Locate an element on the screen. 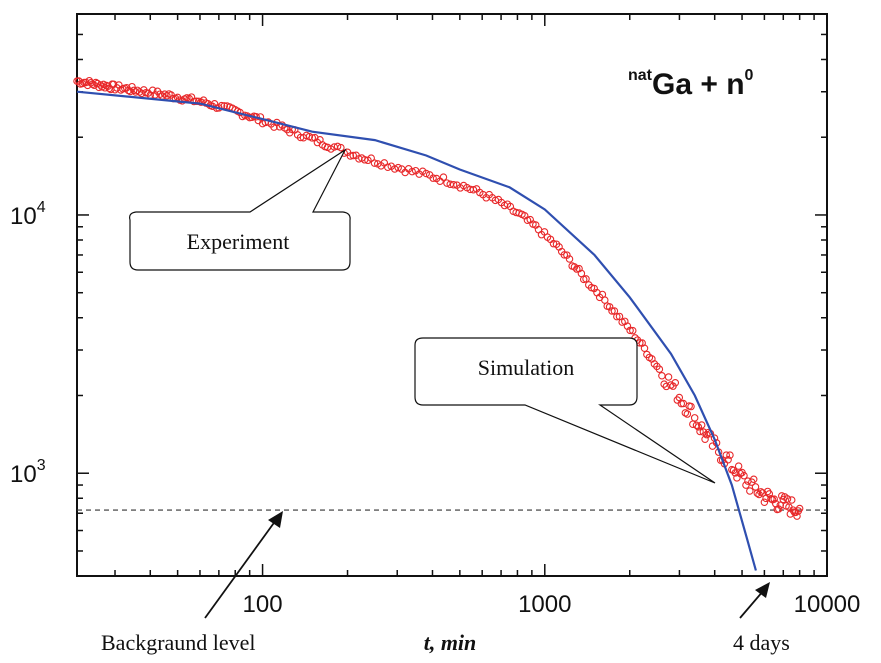 This screenshot has height=663, width=881. experiment-label: Experiment is located at coordinates (238, 241).